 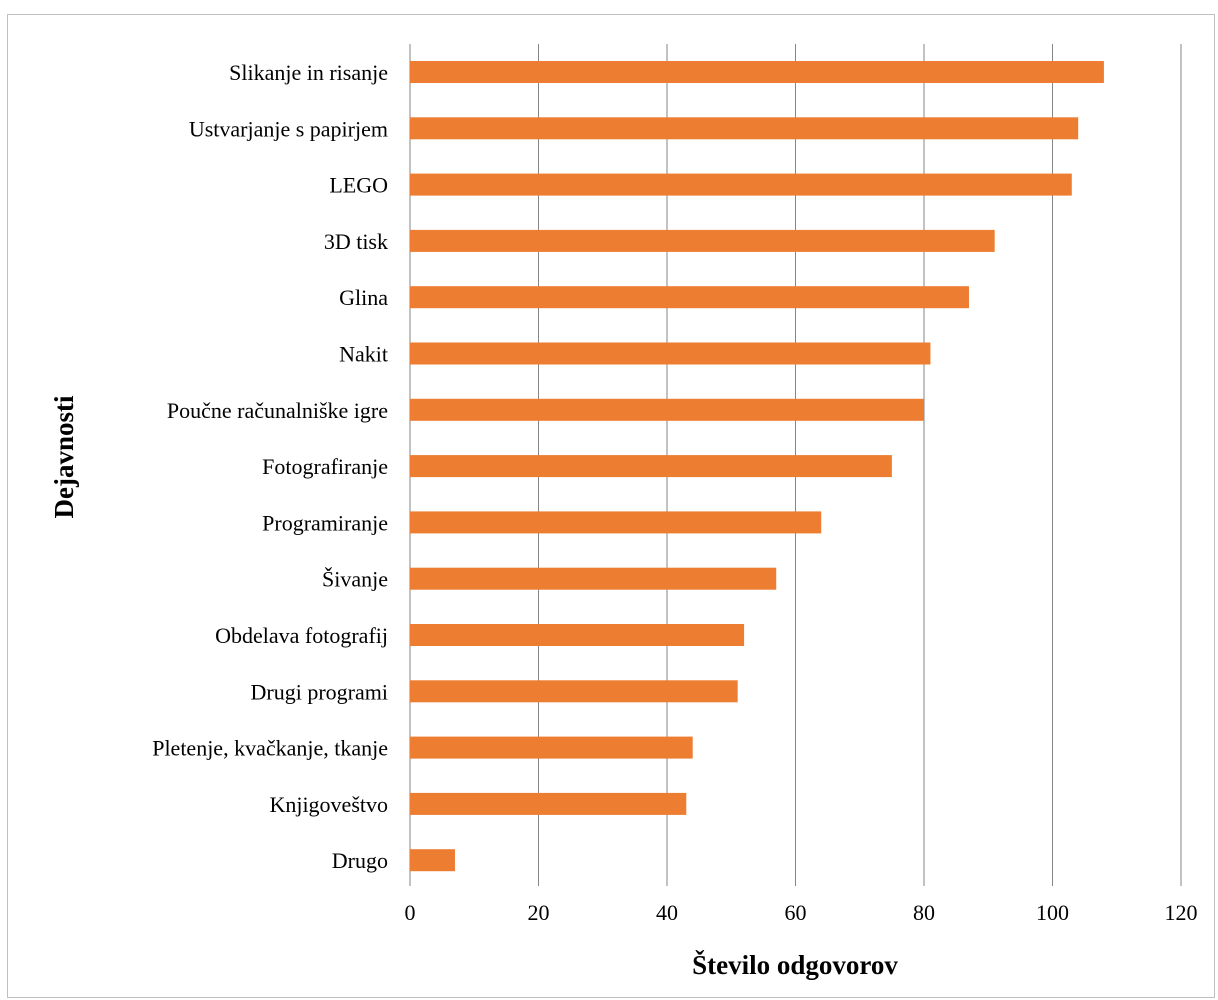 What do you see at coordinates (410, 912) in the screenshot?
I see `x-tick-label: 0` at bounding box center [410, 912].